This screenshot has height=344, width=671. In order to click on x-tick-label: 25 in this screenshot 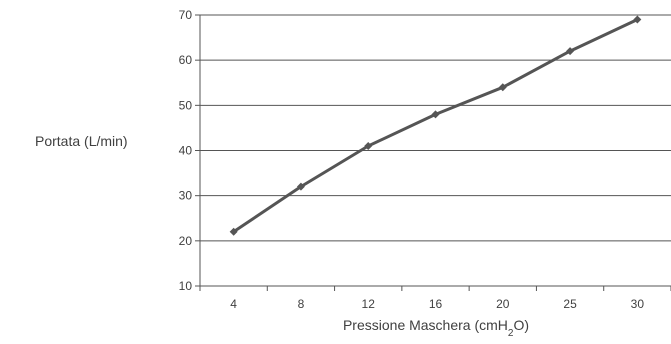, I will do `click(570, 304)`.